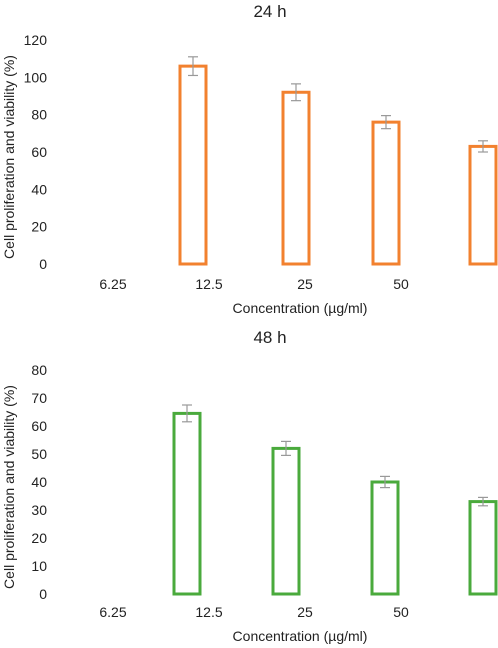  I want to click on y-tick-label: 120, so click(36, 40).